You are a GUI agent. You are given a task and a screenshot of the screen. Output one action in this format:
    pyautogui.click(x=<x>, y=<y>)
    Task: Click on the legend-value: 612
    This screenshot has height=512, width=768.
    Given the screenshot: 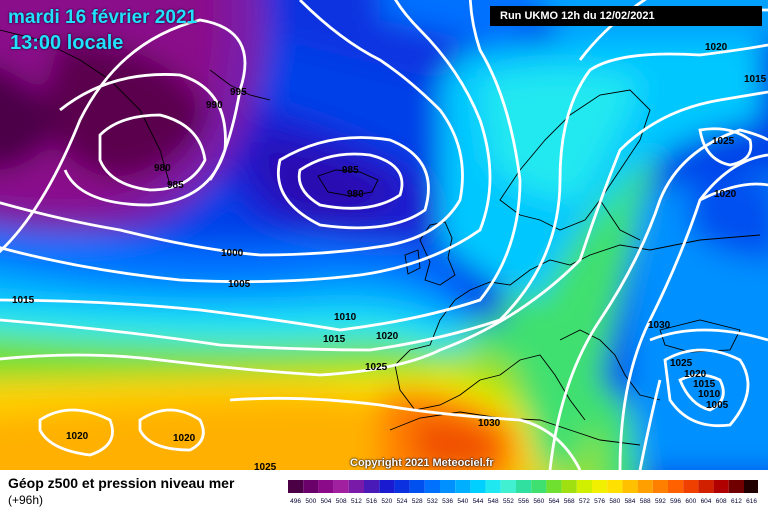 What is the action you would take?
    pyautogui.click(x=736, y=501)
    